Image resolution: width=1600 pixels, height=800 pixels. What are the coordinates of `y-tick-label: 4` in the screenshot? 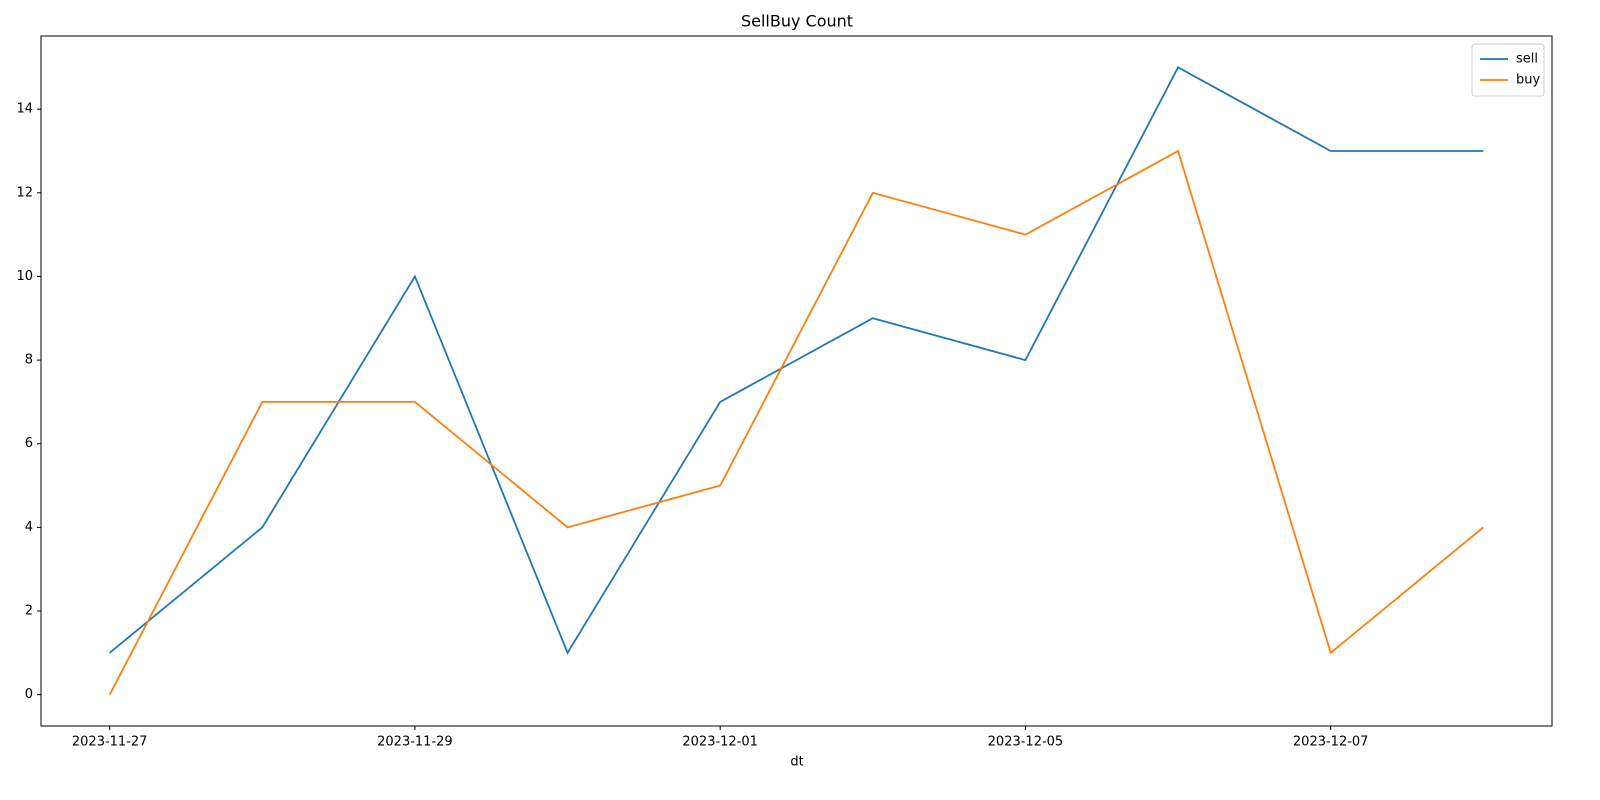 It's located at (29, 527).